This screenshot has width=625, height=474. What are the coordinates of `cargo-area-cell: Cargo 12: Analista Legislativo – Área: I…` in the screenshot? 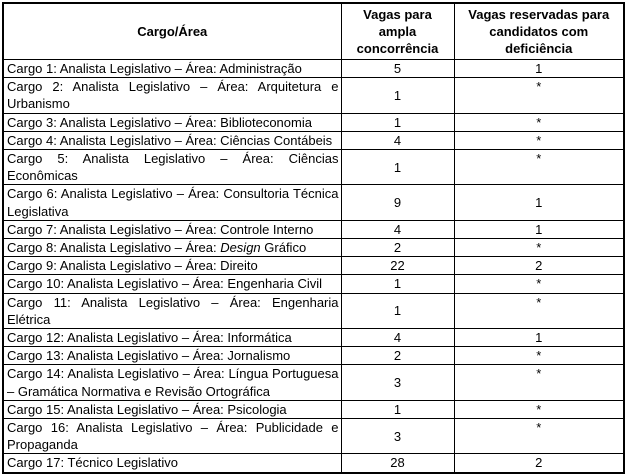 It's located at (172, 338).